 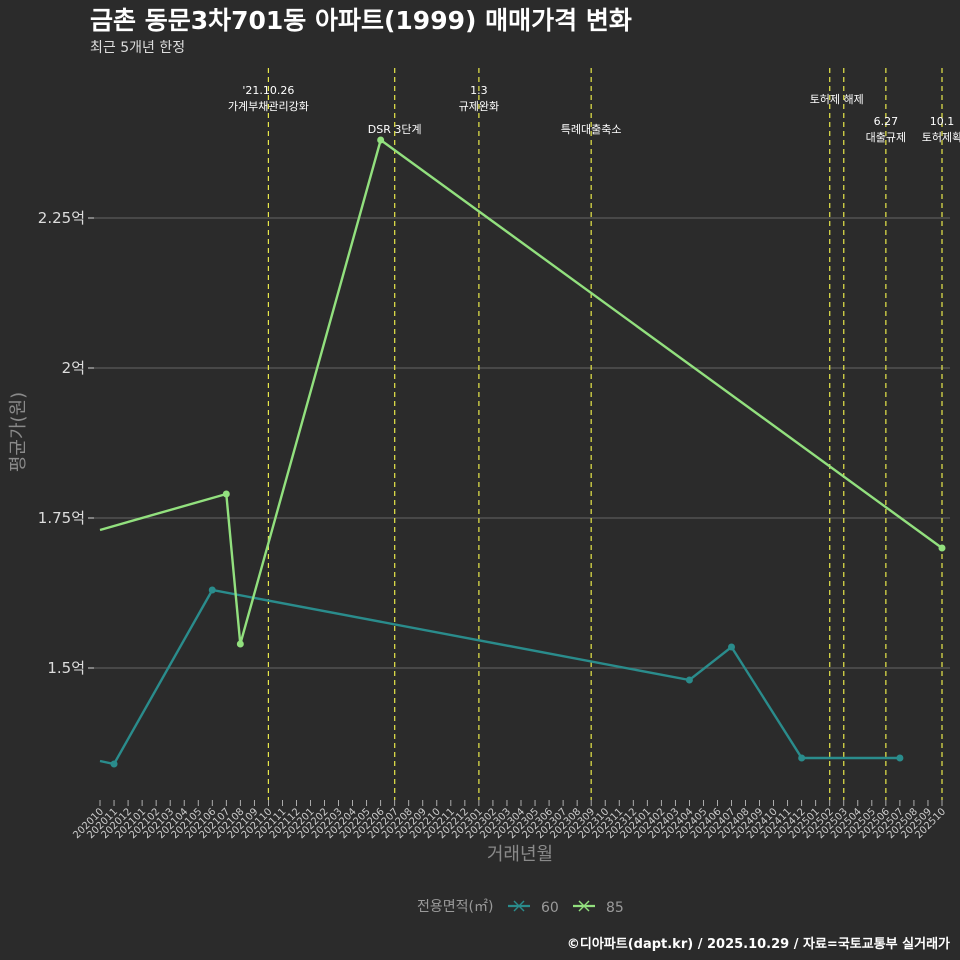 What do you see at coordinates (550, 908) in the screenshot?
I see `legend-label: 60` at bounding box center [550, 908].